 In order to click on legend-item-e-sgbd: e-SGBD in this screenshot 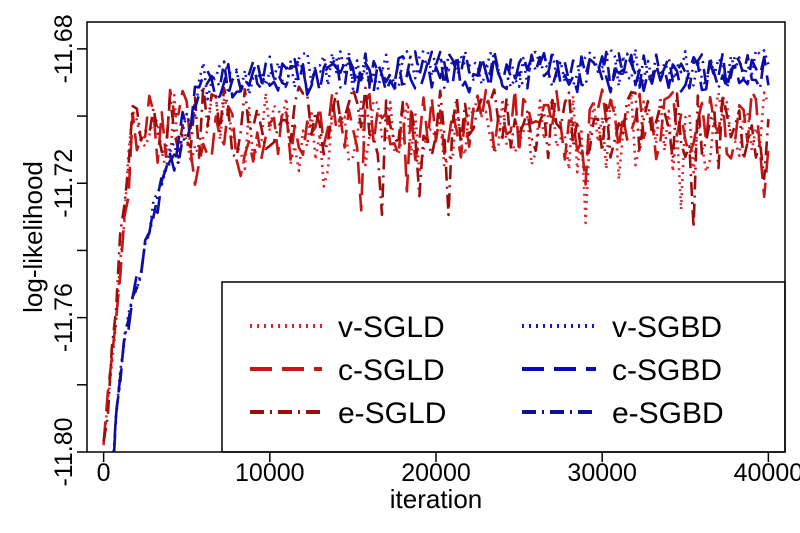, I will do `click(623, 413)`.